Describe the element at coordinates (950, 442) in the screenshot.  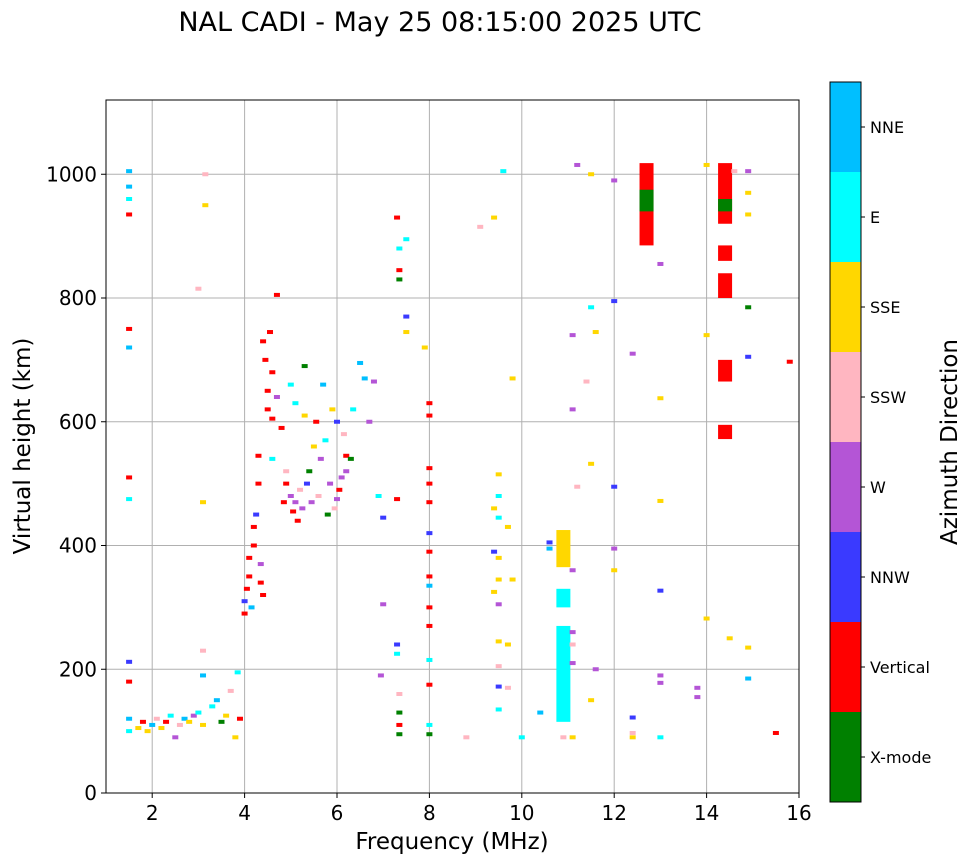
I see `colorbar-label: Azimuth Direction` at that location.